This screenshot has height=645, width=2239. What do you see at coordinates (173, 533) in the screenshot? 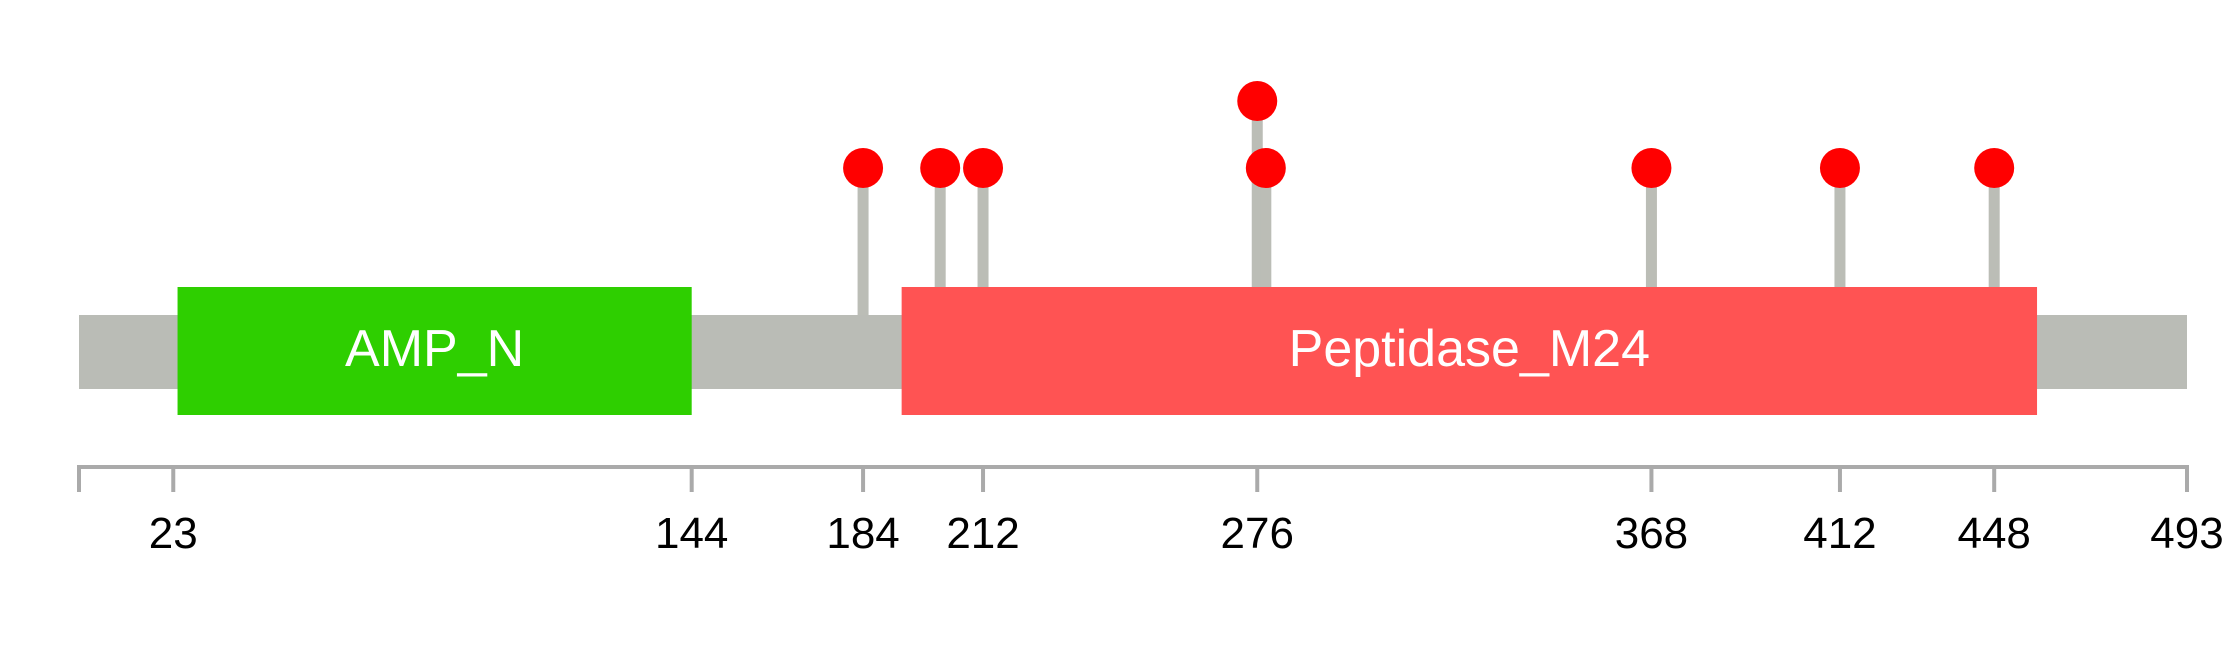
I see `axis-tick-label: 23` at bounding box center [173, 533].